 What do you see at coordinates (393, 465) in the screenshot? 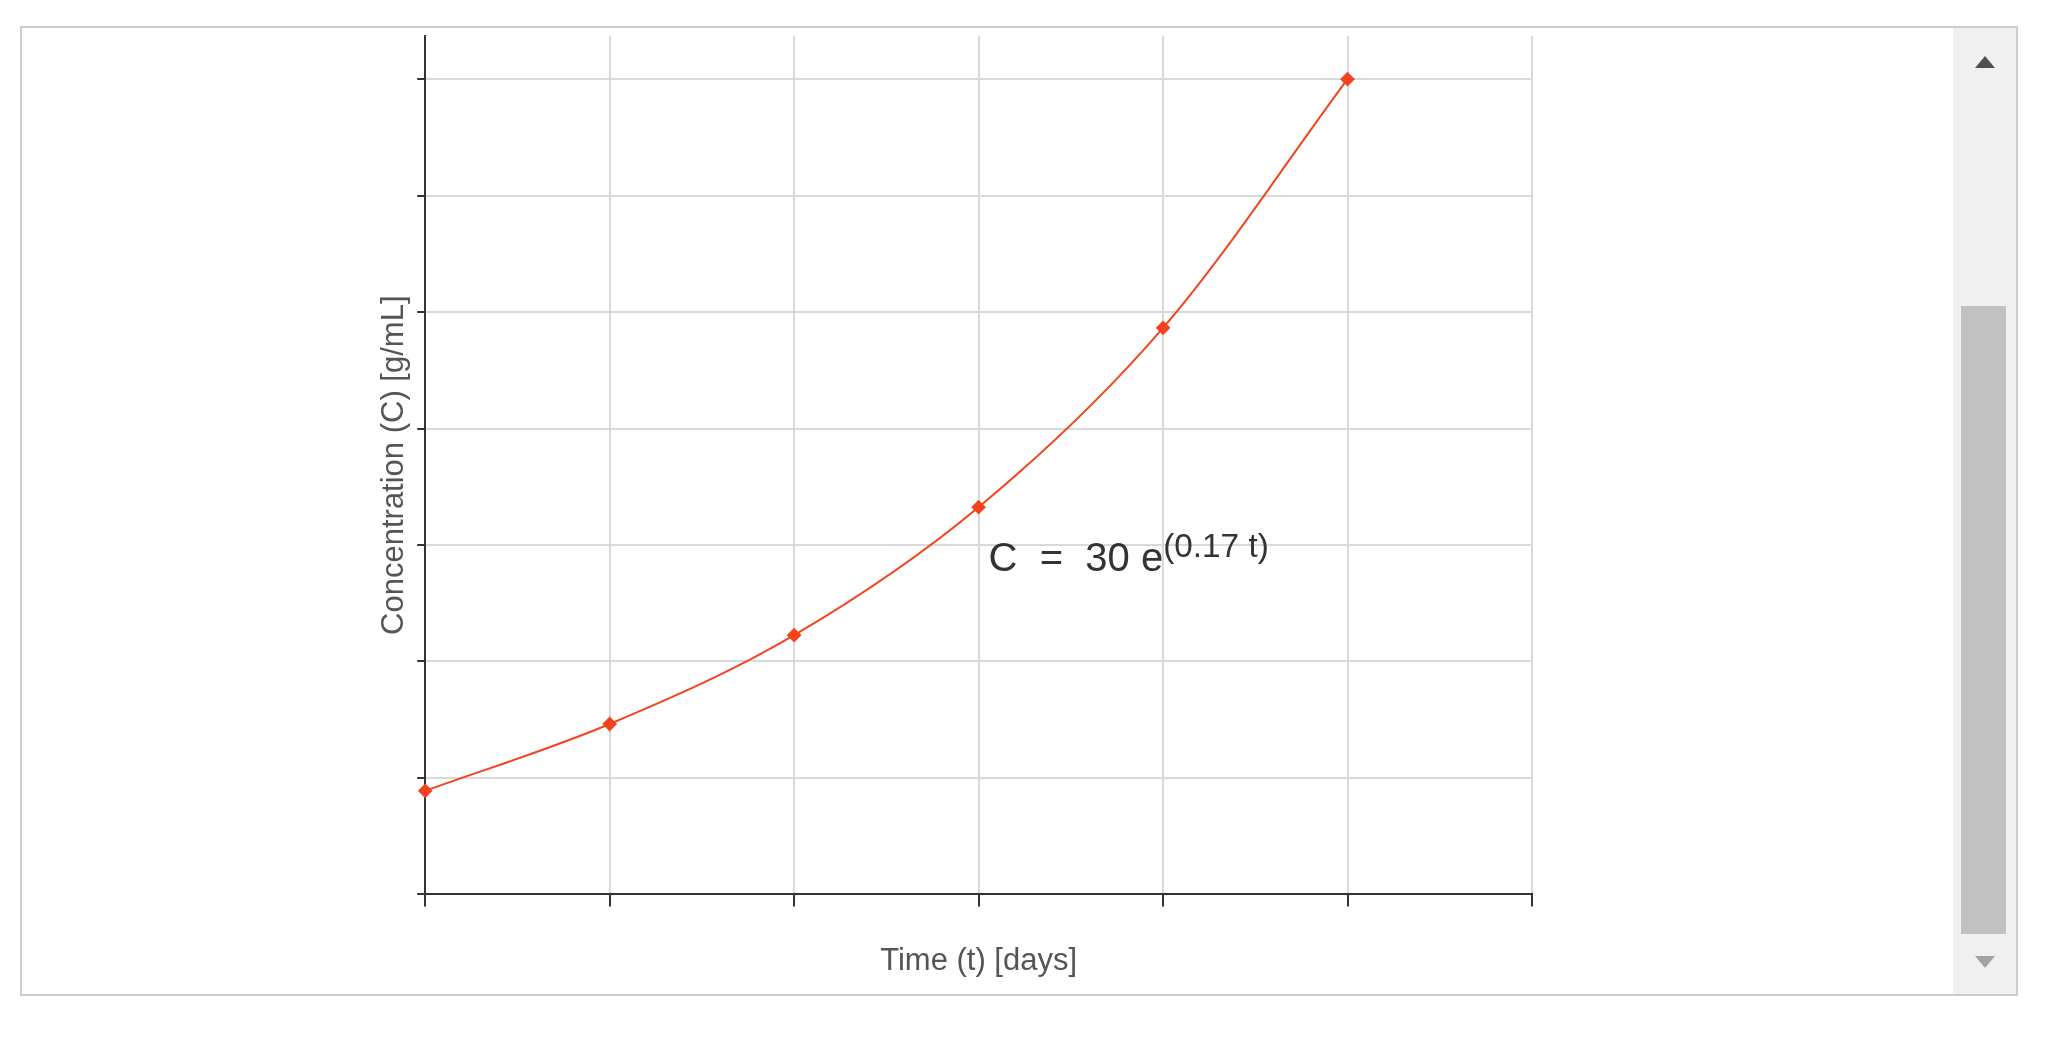
I see `y-axis-title: Concentration (C) [g/mL]` at bounding box center [393, 465].